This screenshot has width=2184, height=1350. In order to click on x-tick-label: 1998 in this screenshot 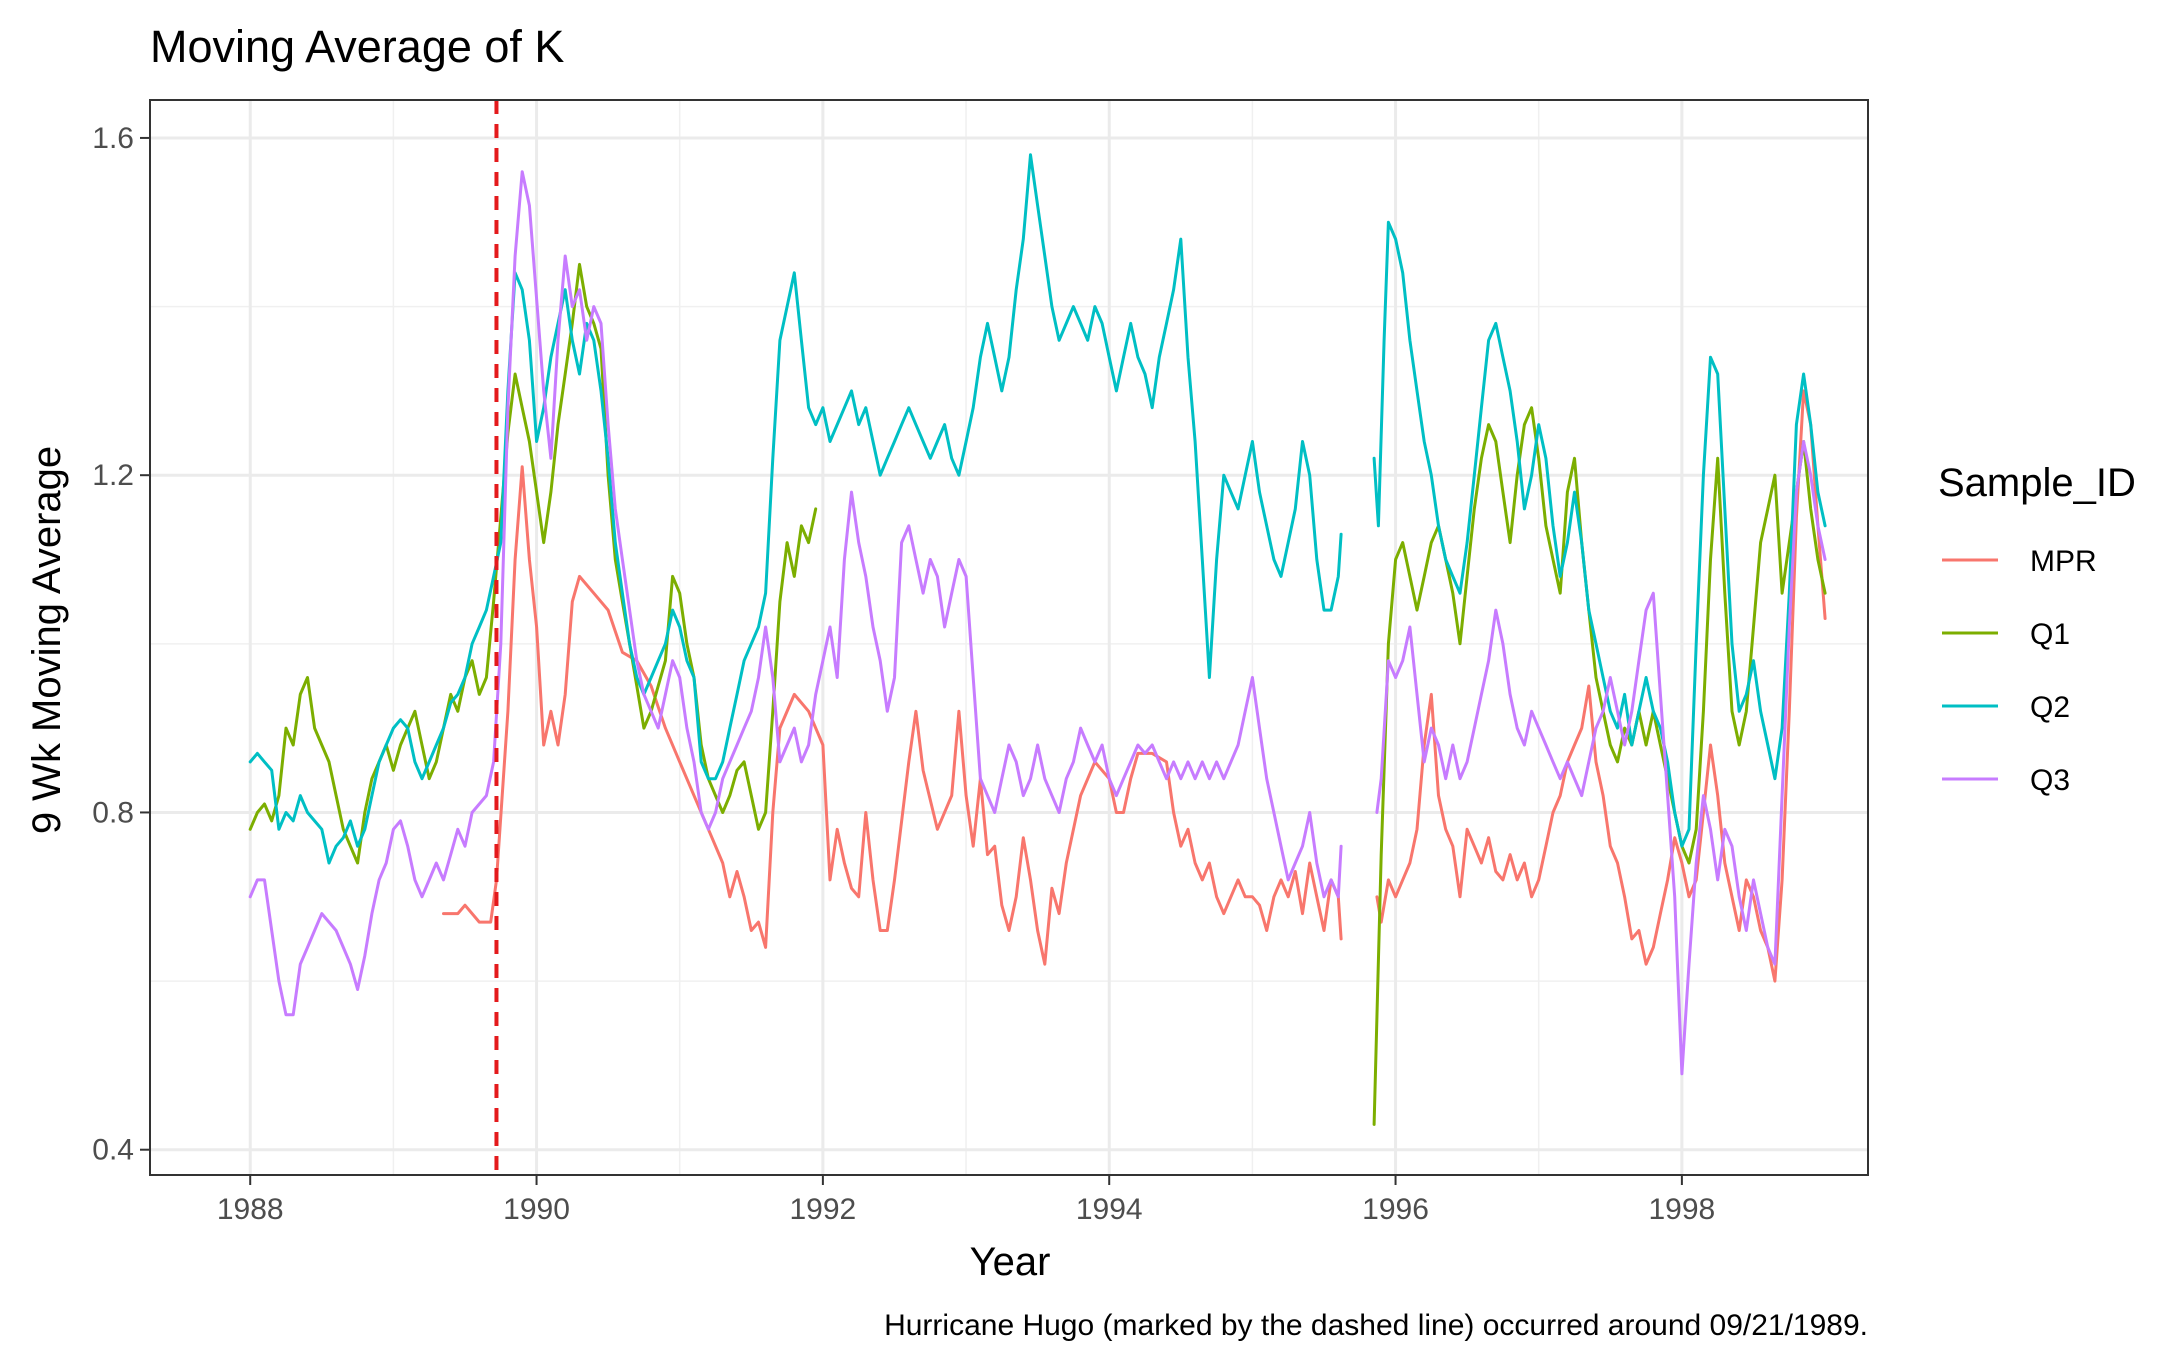, I will do `click(1682, 1209)`.